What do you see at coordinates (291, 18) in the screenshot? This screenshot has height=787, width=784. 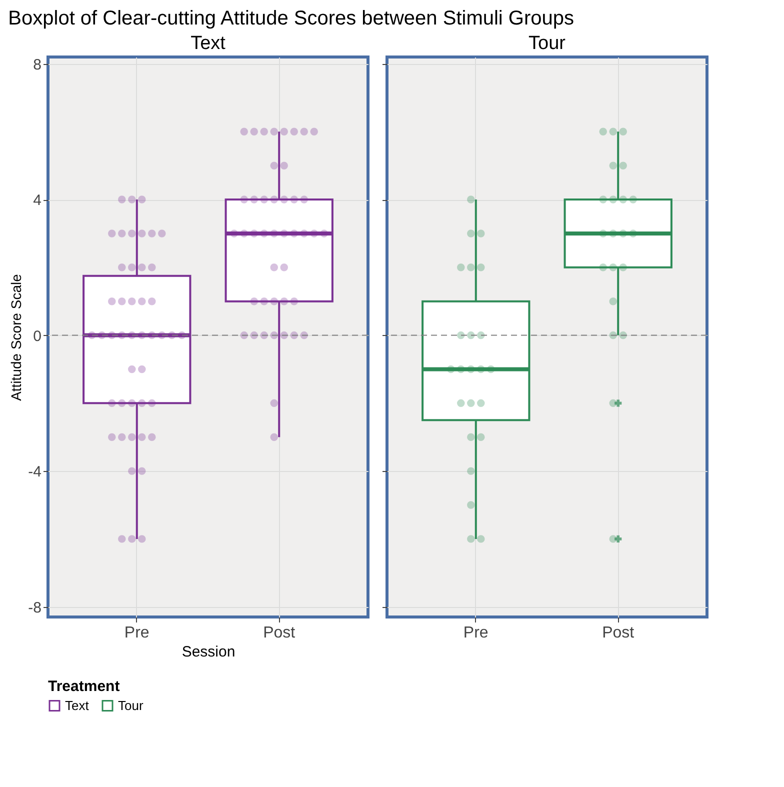 I see `text: Boxplot of Clear-cutting Attitude Scores between Stimuli Groups` at bounding box center [291, 18].